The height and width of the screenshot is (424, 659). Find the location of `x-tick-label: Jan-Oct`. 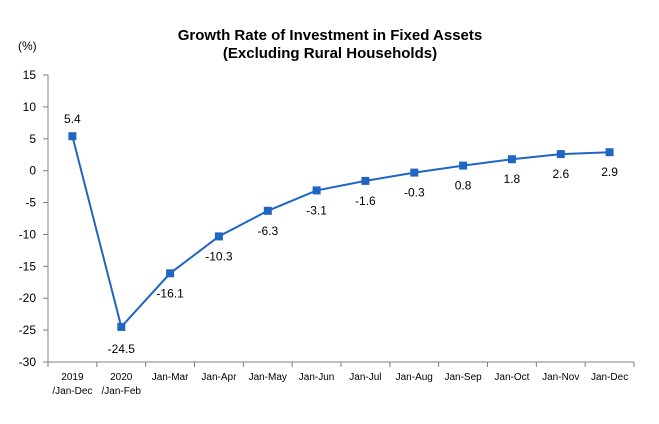

x-tick-label: Jan-Oct is located at coordinates (511, 377).